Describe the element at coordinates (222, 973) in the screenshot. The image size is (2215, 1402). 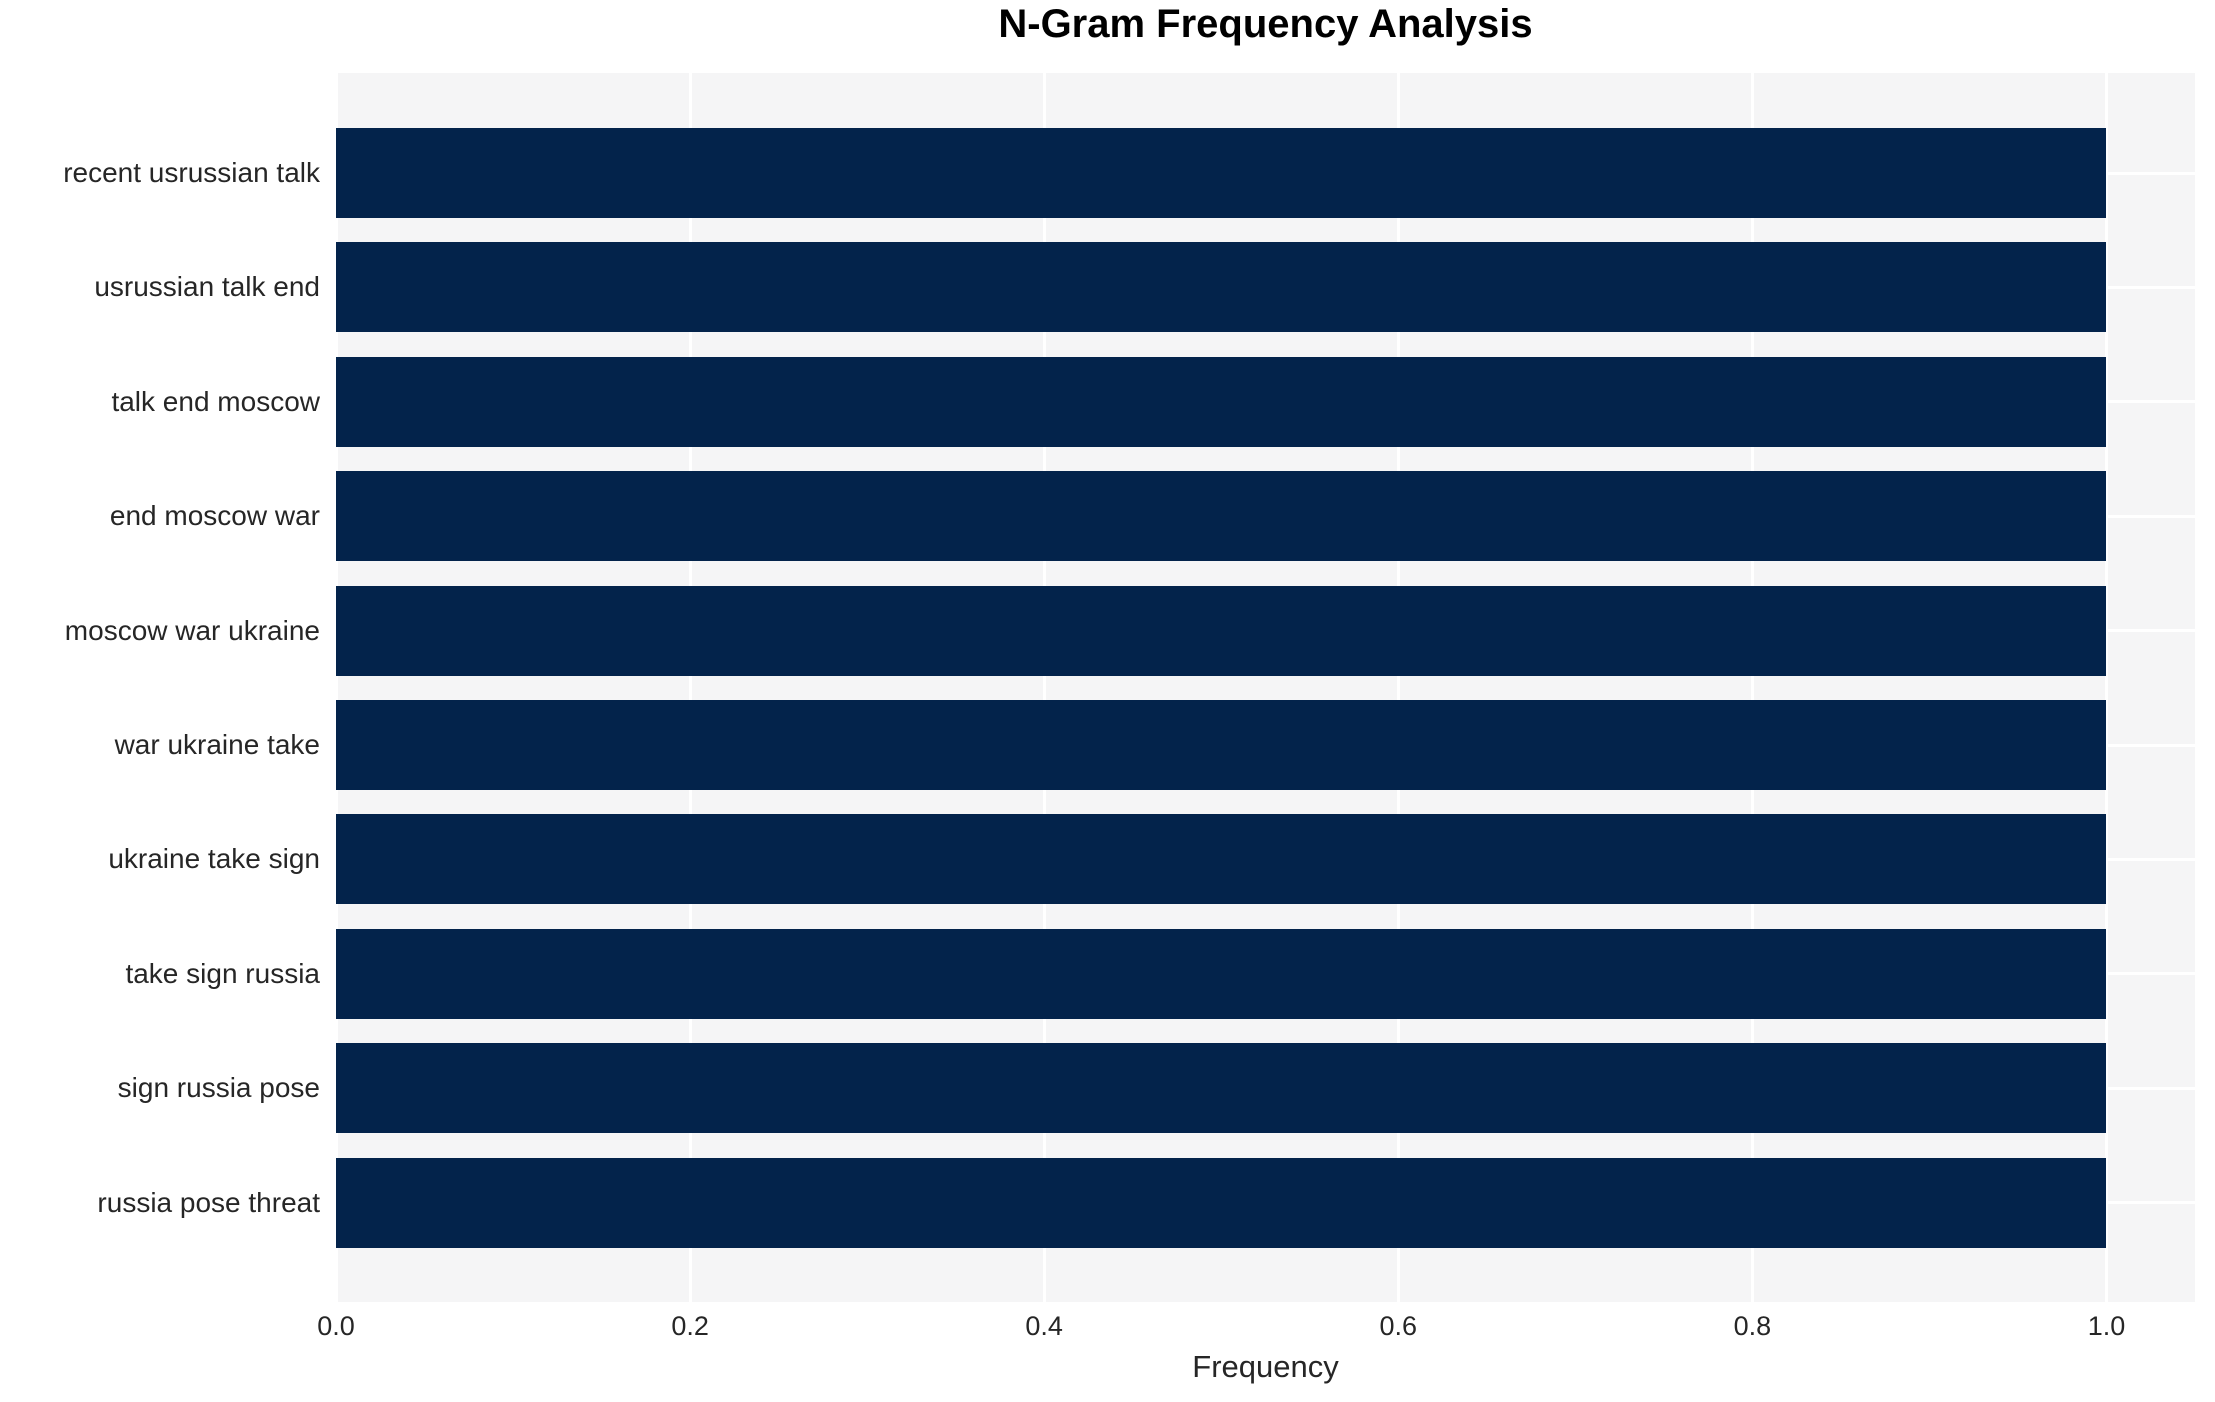
I see `y-axis-label: take sign russia` at that location.